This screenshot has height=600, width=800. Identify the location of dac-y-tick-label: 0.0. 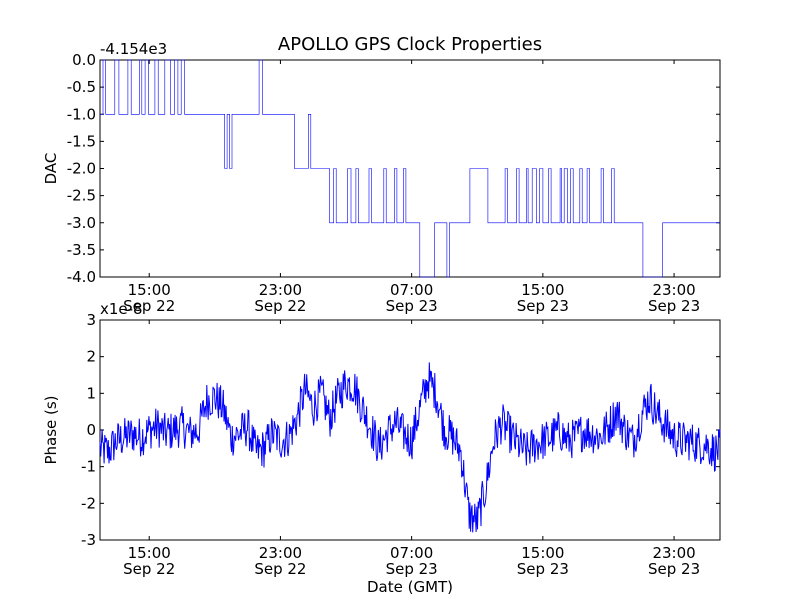
(84, 60).